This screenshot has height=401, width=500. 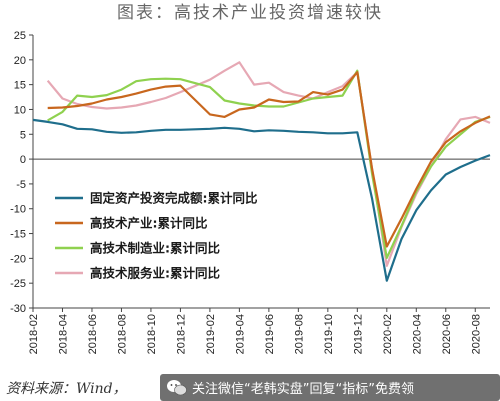 I want to click on legend-label-3: 高技术制造业:累计同比, so click(x=155, y=248).